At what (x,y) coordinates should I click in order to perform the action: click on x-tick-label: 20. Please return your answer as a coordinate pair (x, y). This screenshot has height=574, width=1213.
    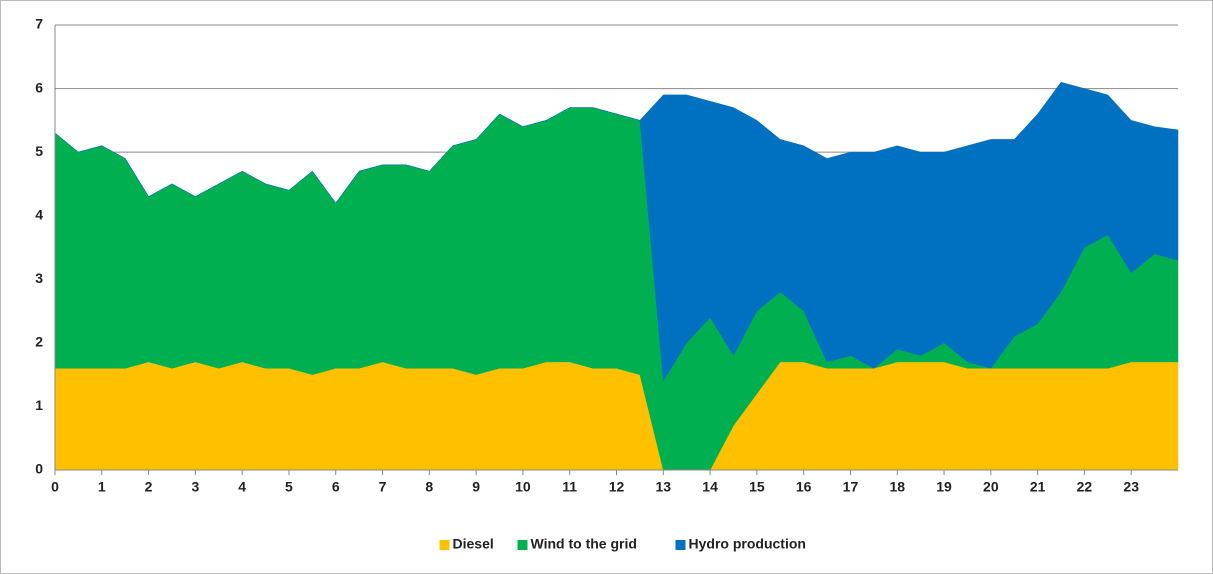
    Looking at the image, I should click on (991, 487).